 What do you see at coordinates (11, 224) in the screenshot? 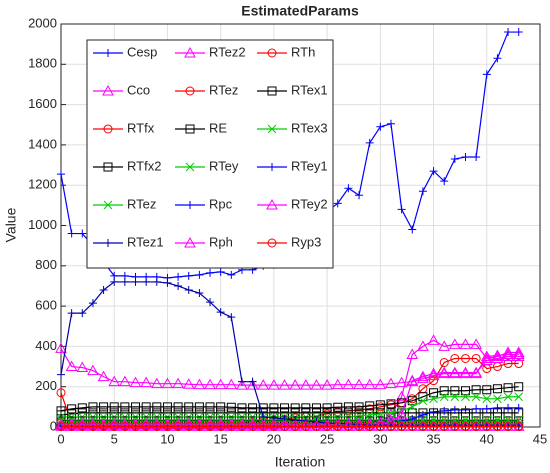
I see `y-axis-label: Value` at bounding box center [11, 224].